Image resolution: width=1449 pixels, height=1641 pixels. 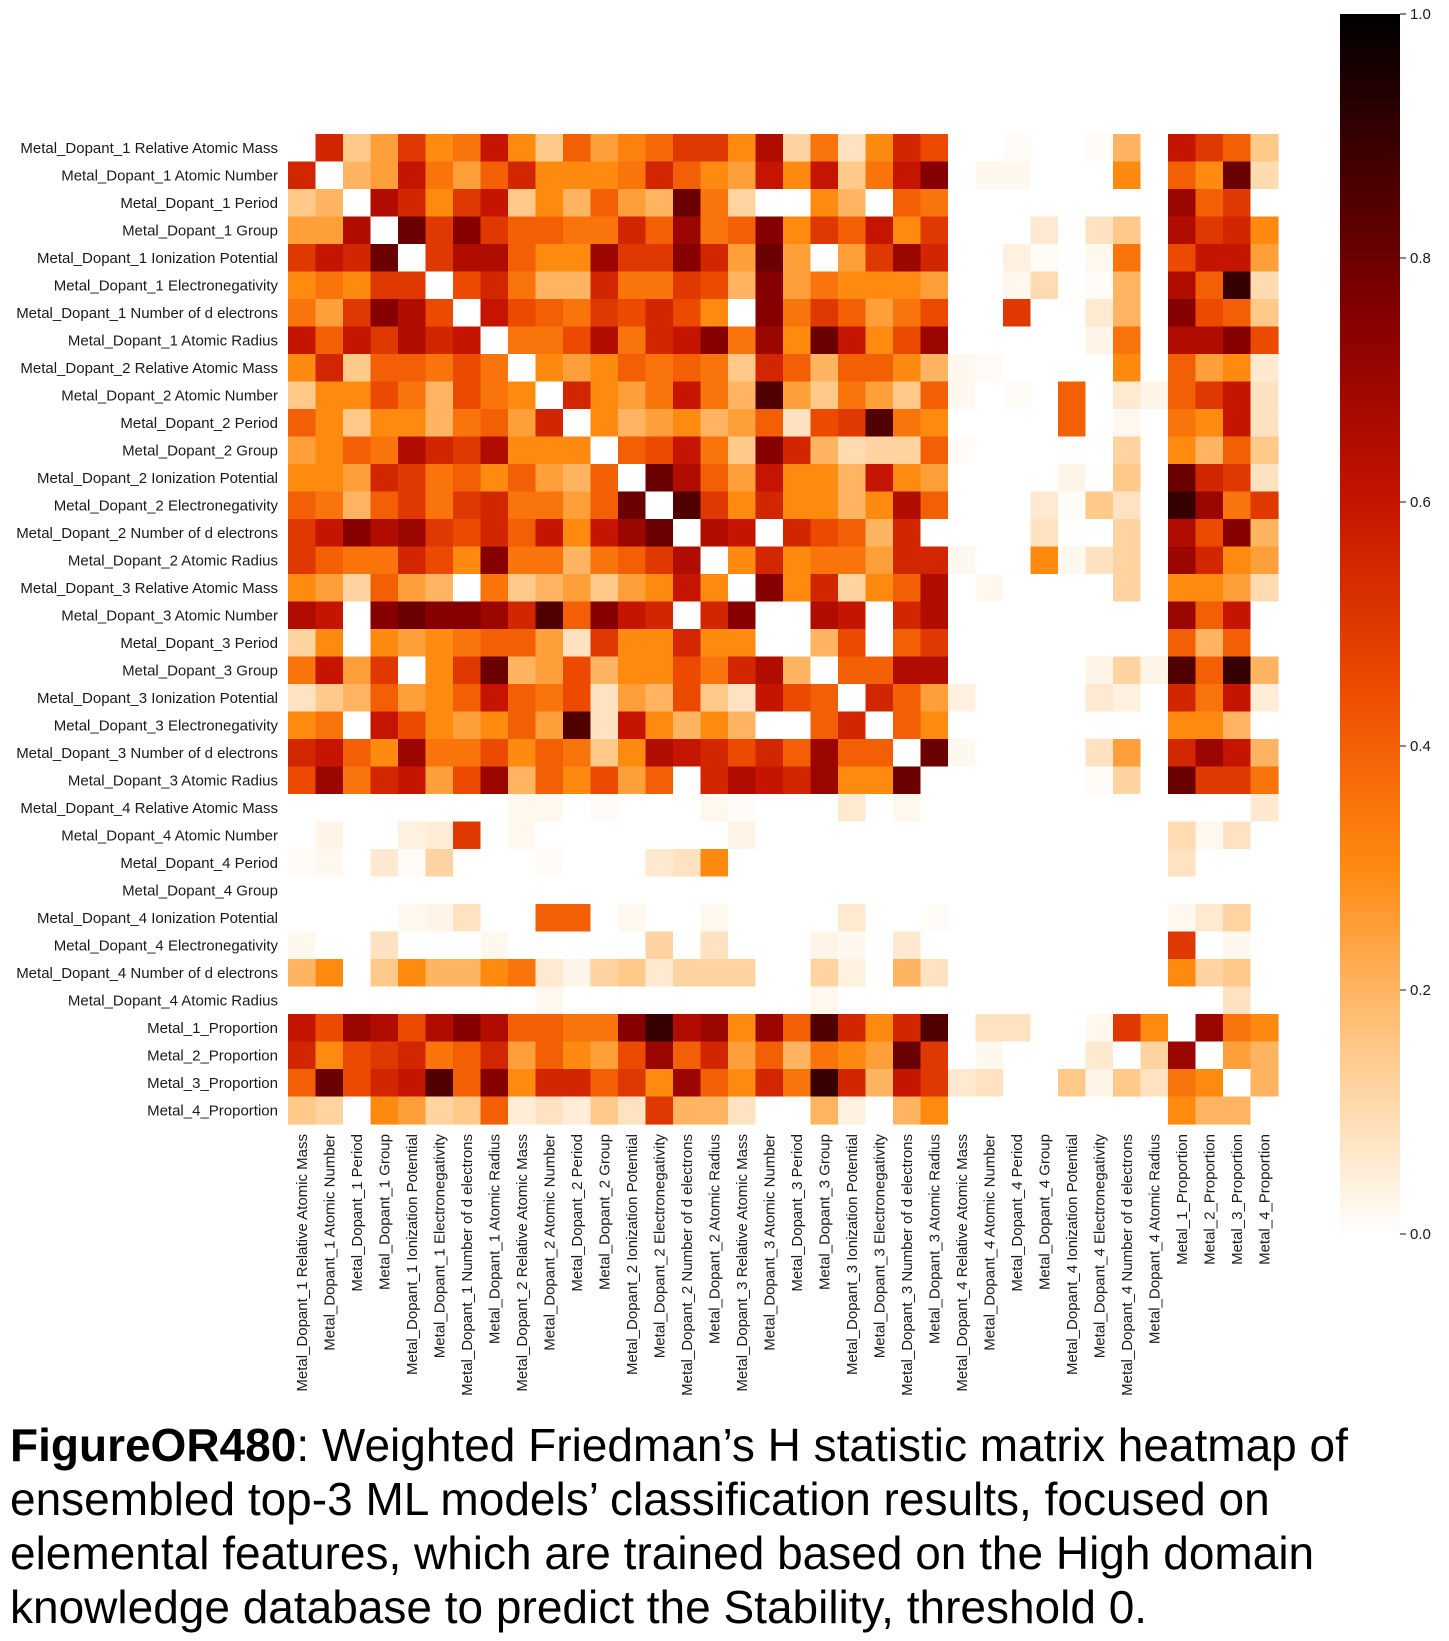 What do you see at coordinates (200, 230) in the screenshot?
I see `row-label: Metal_Dopant_1 Group` at bounding box center [200, 230].